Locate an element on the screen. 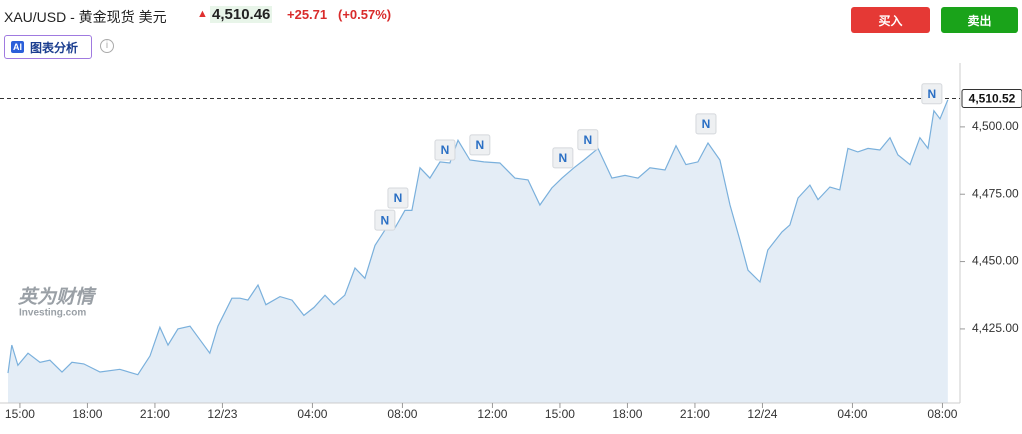 The image size is (1022, 434). y-tick-label: 4,475.00 is located at coordinates (995, 193).